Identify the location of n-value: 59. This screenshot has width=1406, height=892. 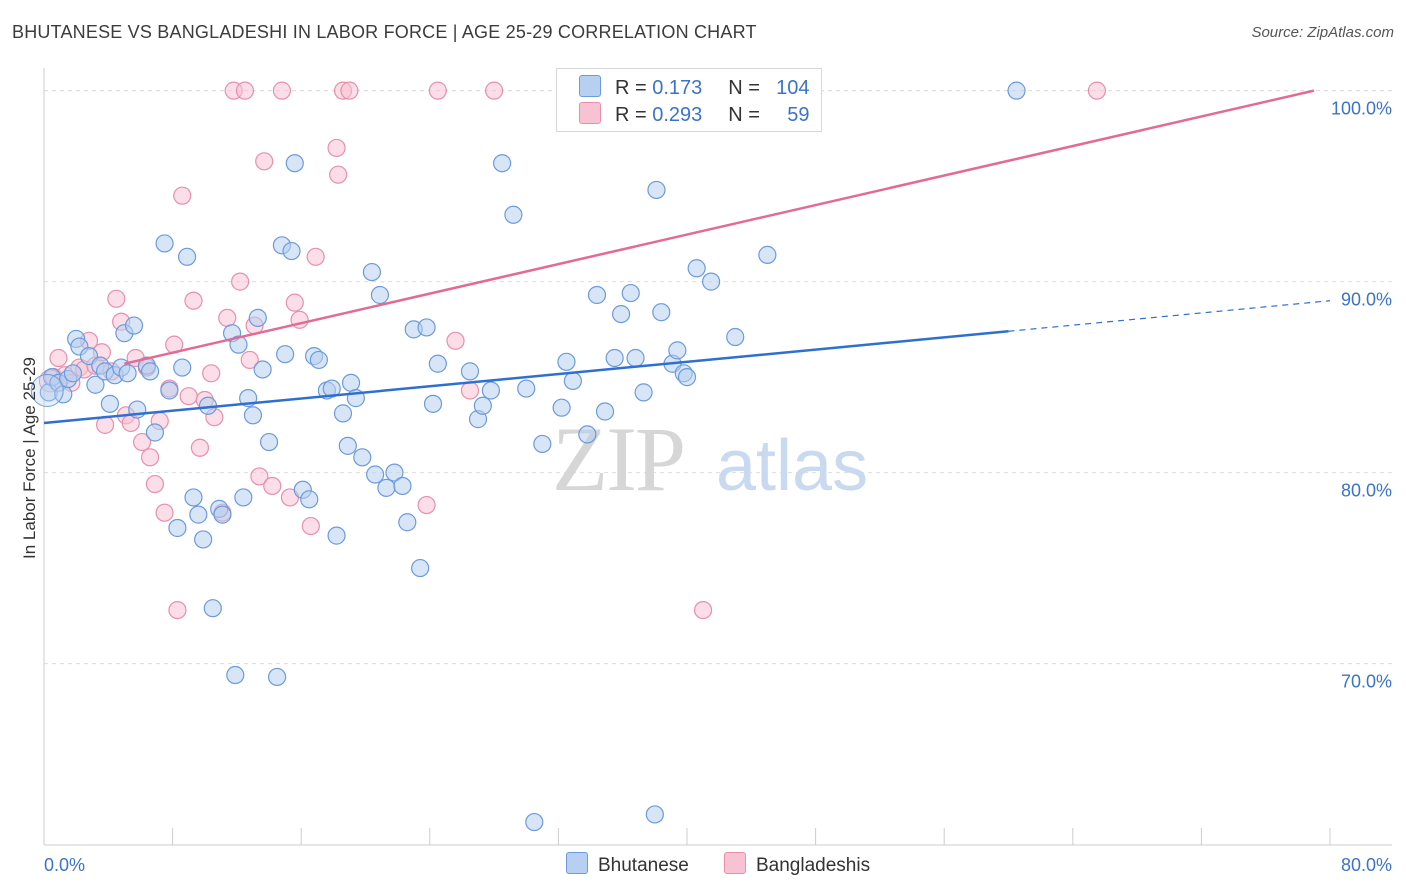
(798, 115).